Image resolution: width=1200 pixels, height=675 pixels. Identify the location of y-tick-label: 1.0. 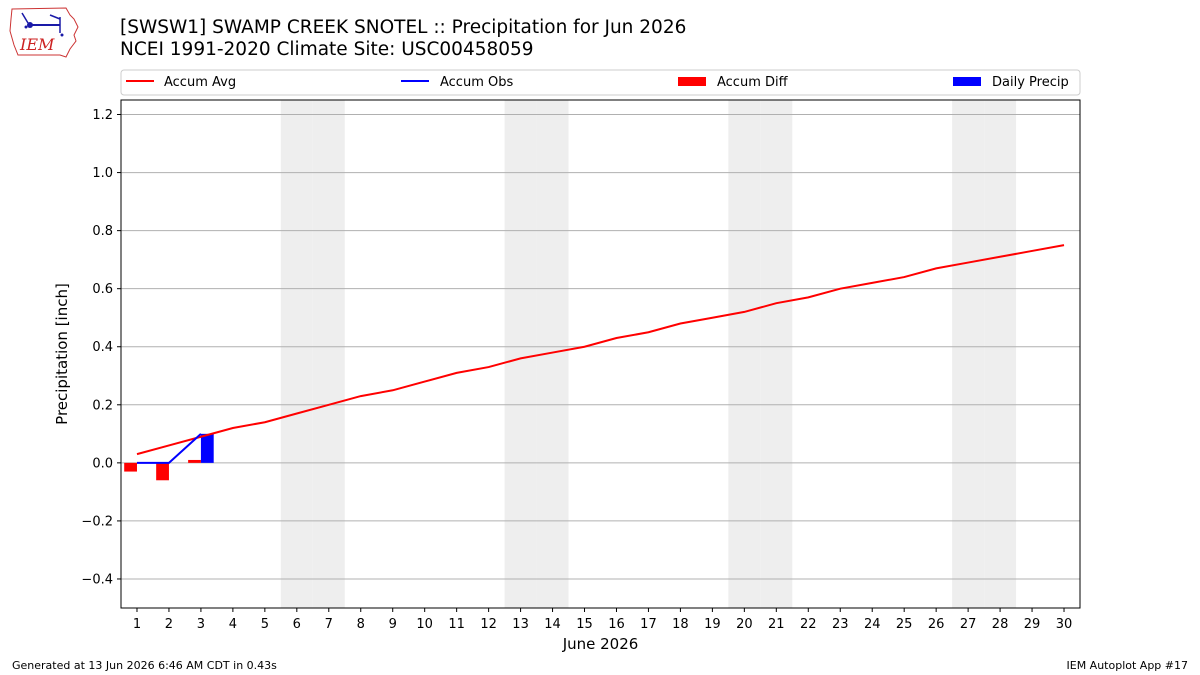
(102, 173).